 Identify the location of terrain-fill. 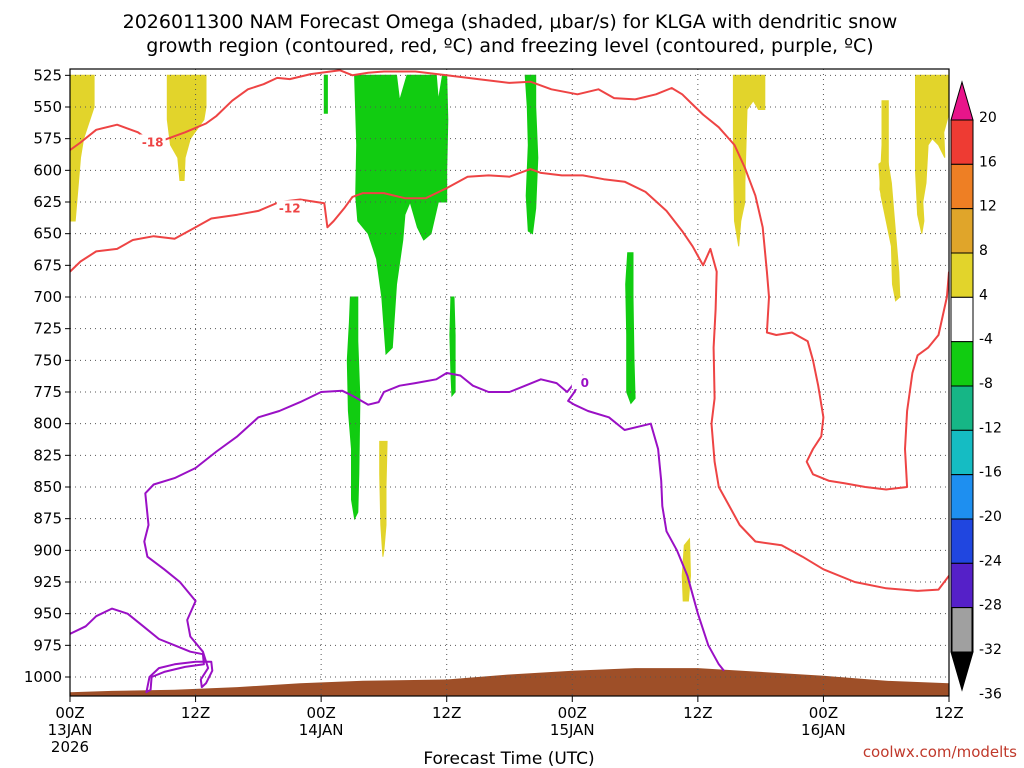
(509, 682).